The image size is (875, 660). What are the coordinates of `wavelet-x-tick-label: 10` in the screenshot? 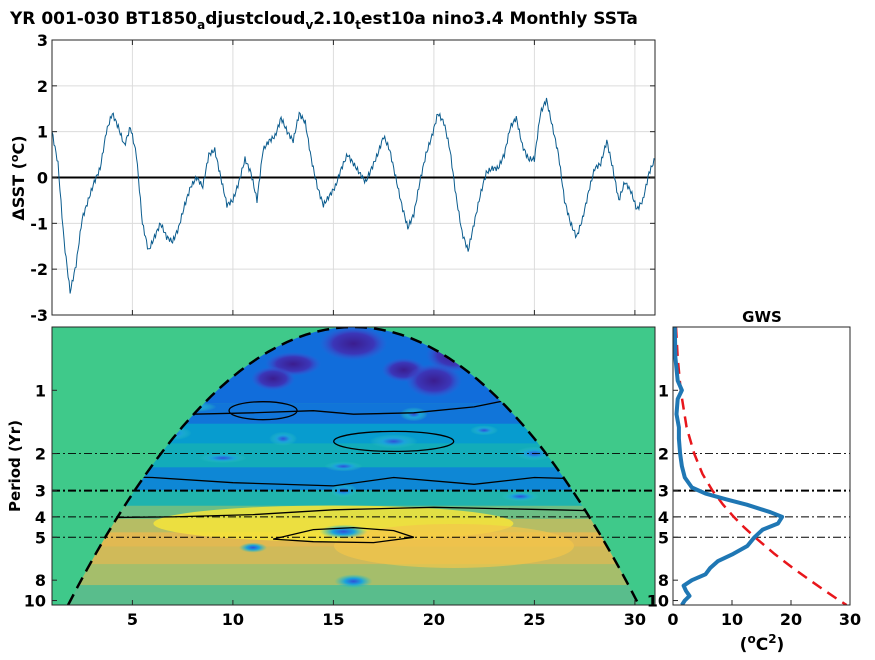 It's located at (233, 619).